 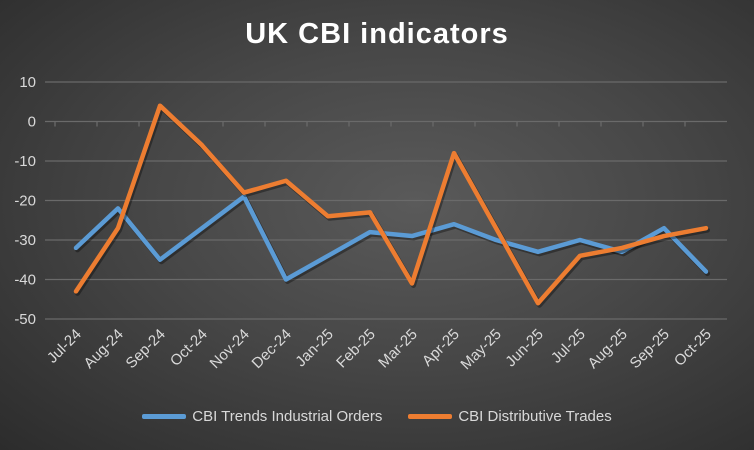 What do you see at coordinates (104, 349) in the screenshot?
I see `x-tick-label: Aug-24` at bounding box center [104, 349].